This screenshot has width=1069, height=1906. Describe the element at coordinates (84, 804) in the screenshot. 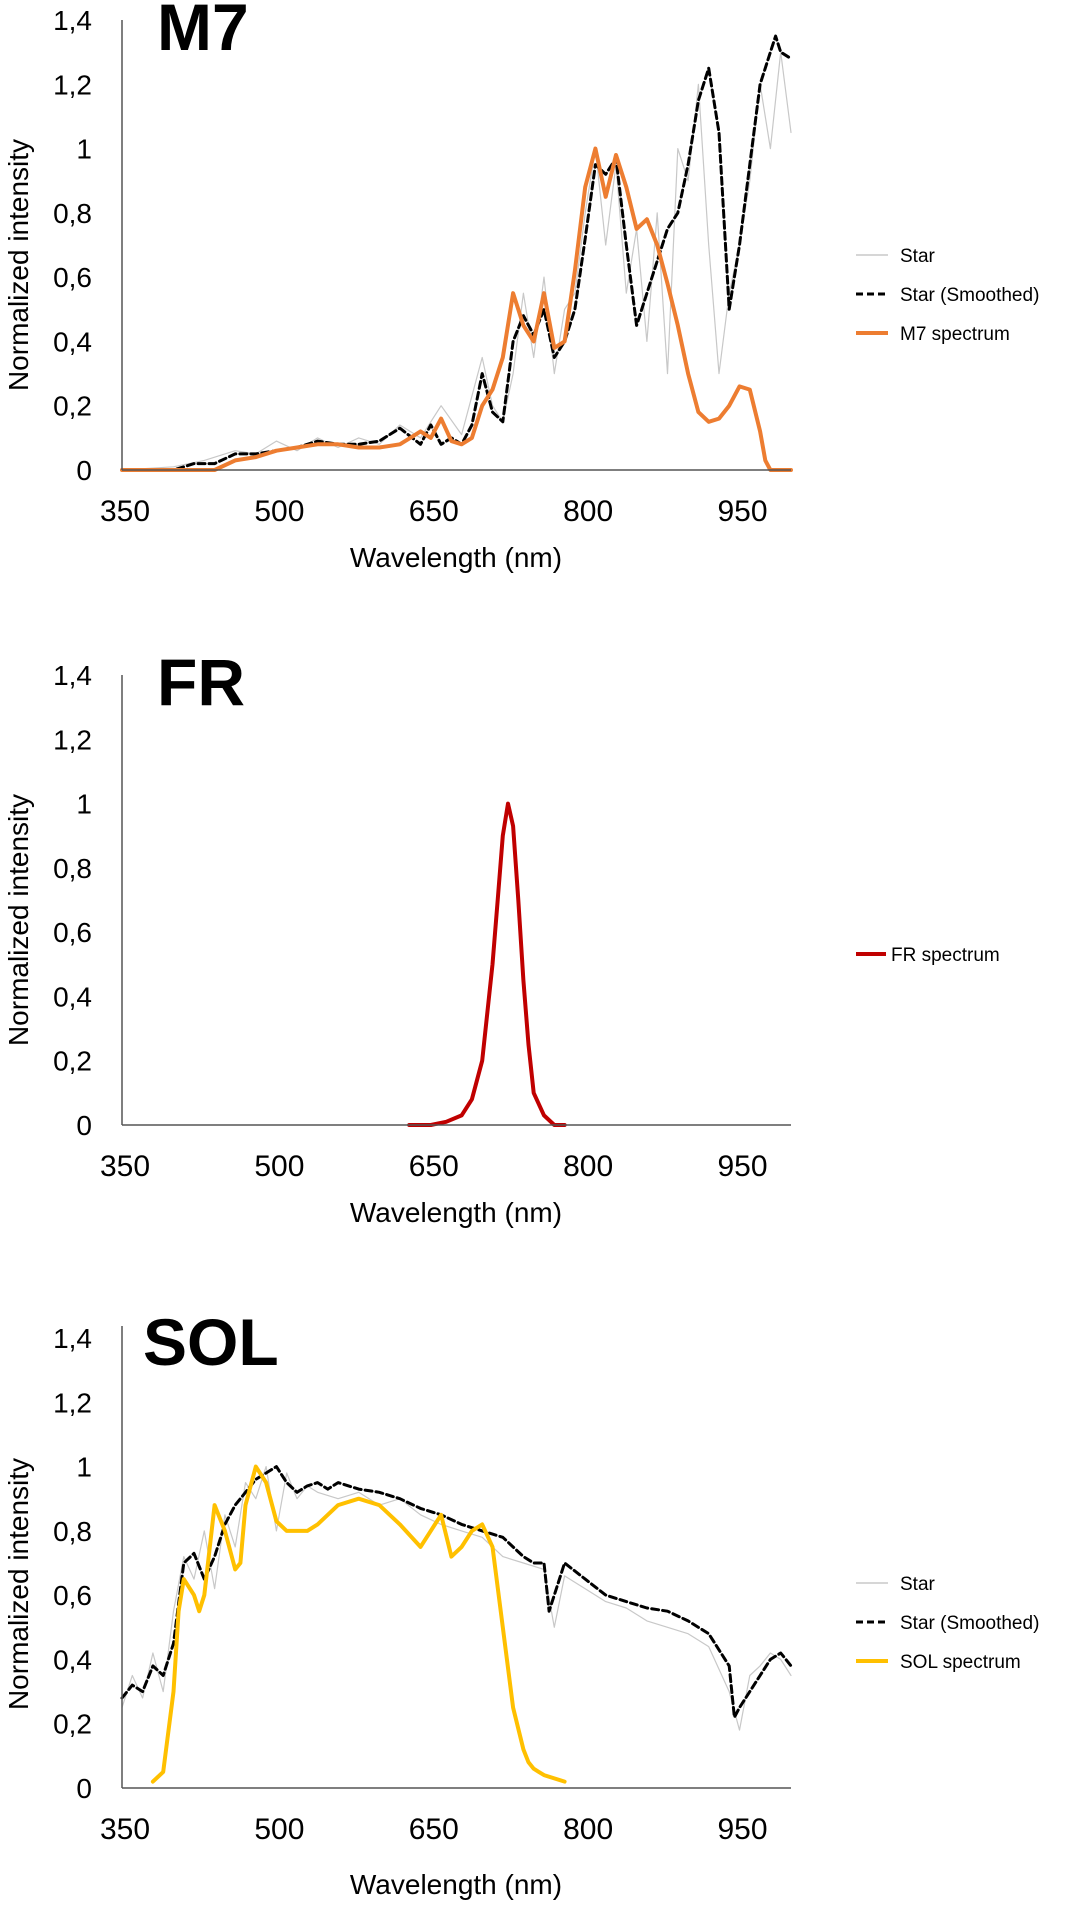

I see `fr-ytick-label: 1` at that location.